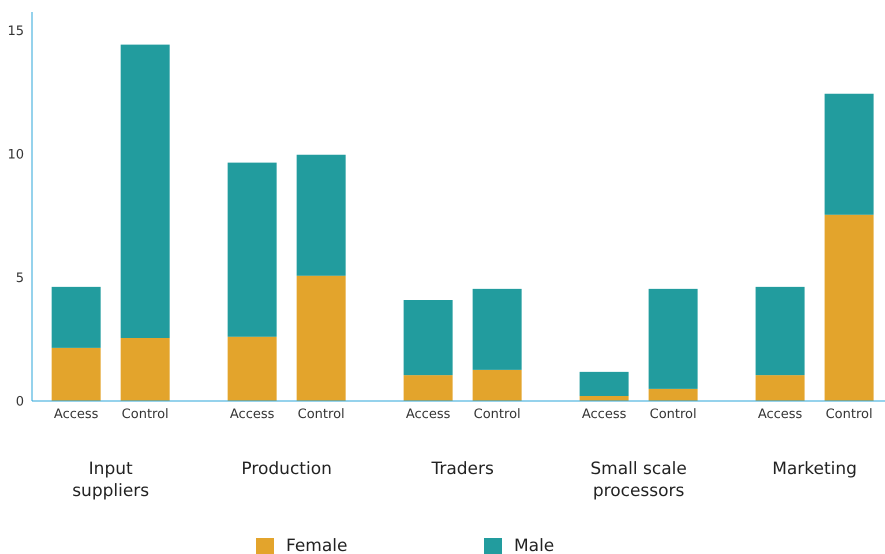 The width and height of the screenshot is (885, 554). I want to click on text: Input suppliers, so click(110, 480).